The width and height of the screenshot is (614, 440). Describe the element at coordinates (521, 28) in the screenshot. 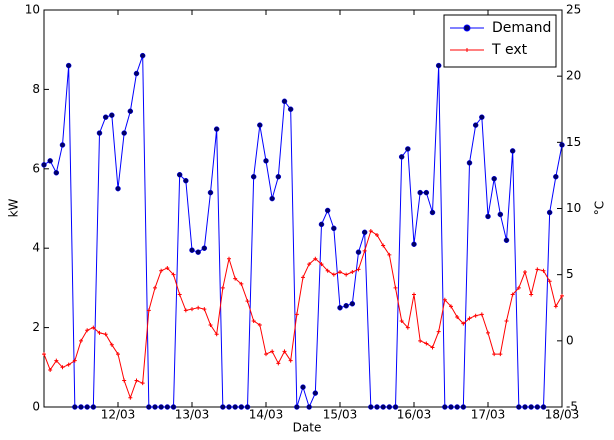

I see `legend-label: Demand` at that location.